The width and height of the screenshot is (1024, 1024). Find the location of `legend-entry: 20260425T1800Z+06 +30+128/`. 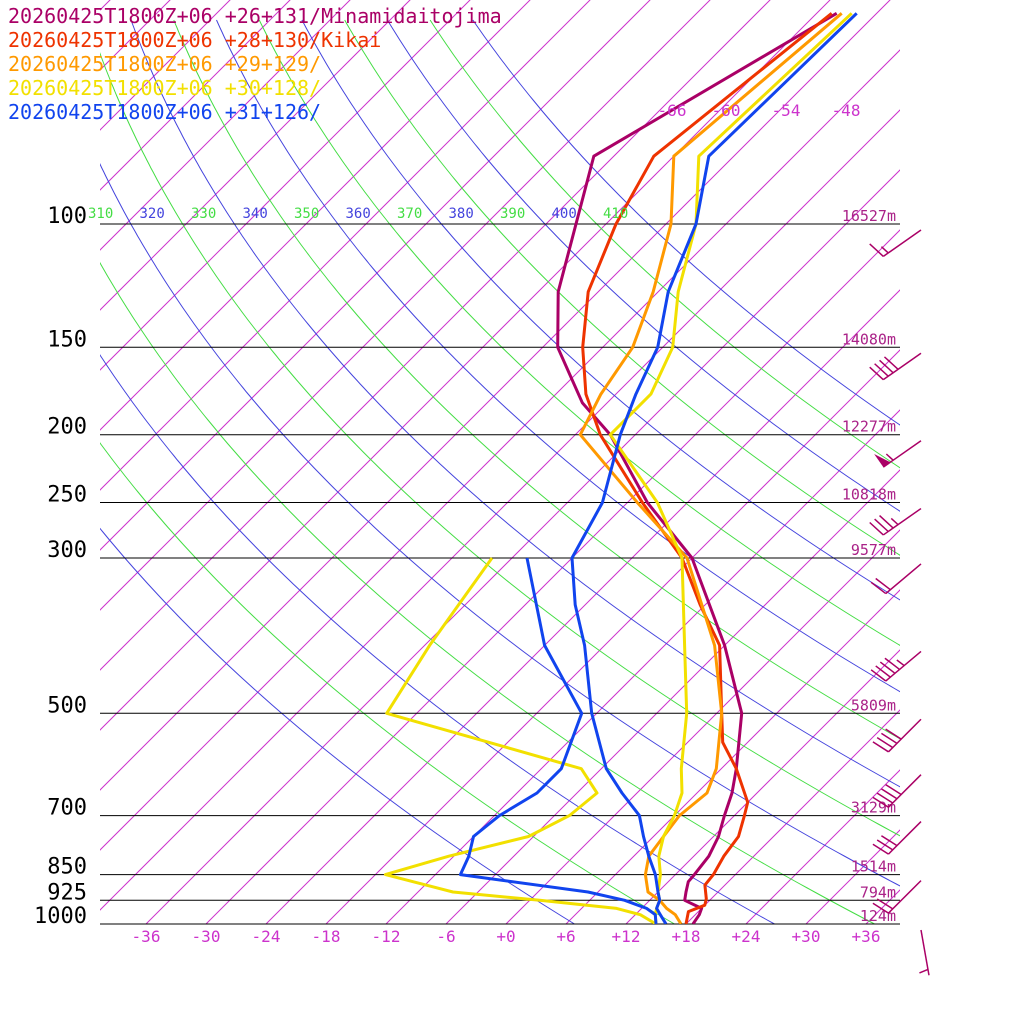

legend-entry: 20260425T1800Z+06 +30+128/ is located at coordinates (164, 88).